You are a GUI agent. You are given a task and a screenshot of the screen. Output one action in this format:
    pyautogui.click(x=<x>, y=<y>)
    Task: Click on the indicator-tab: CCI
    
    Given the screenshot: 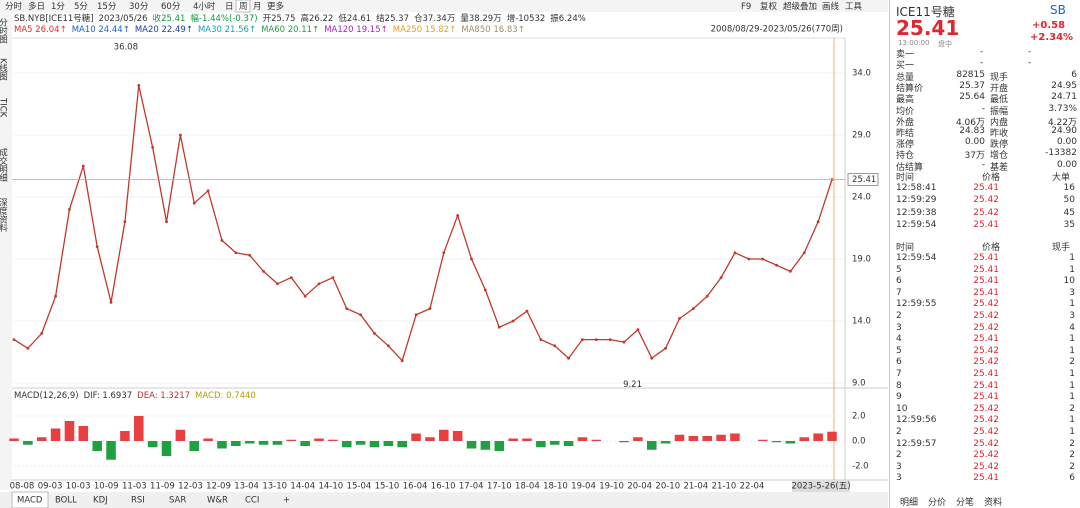 What is the action you would take?
    pyautogui.click(x=252, y=501)
    